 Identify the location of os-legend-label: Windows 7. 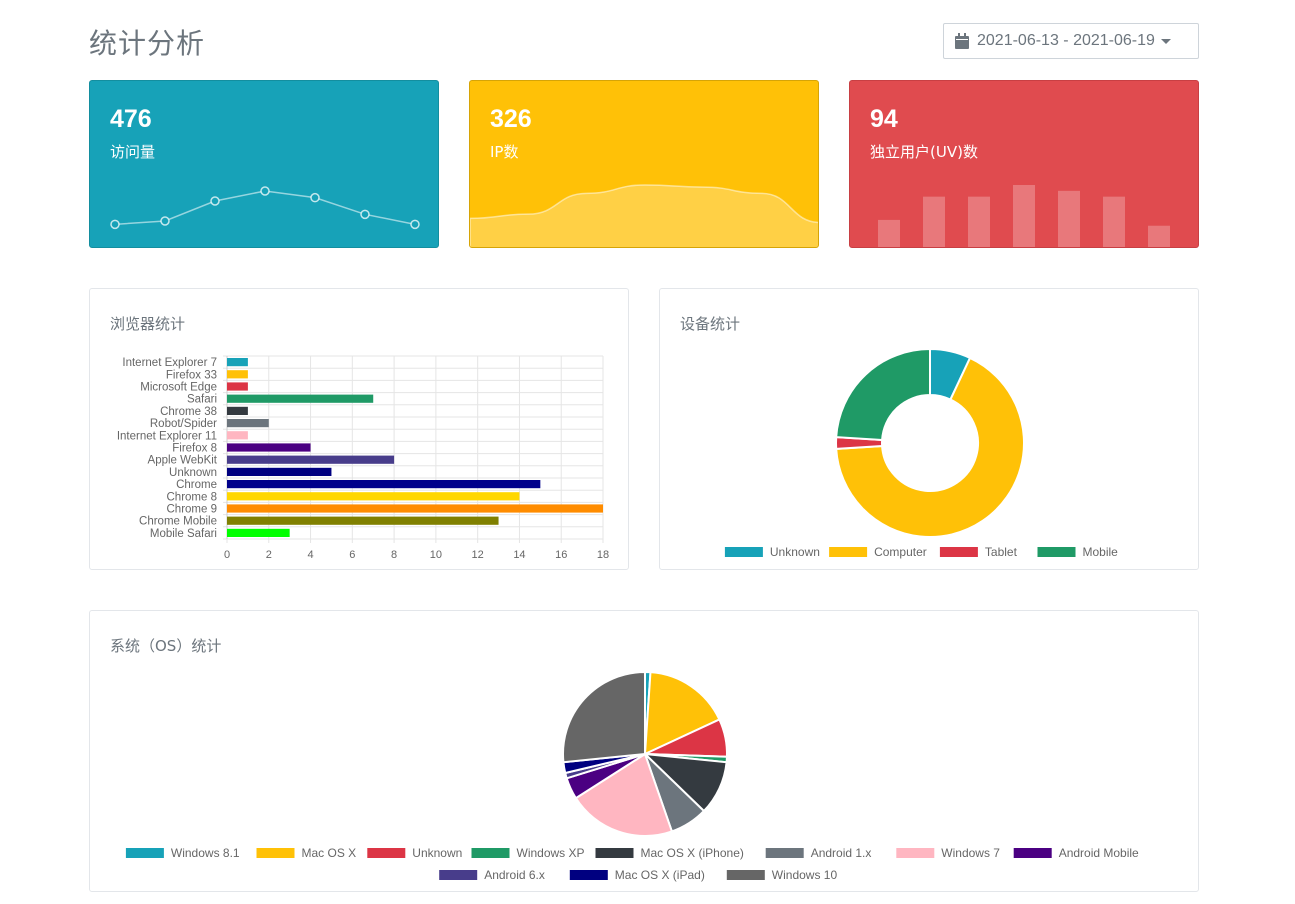
(970, 853).